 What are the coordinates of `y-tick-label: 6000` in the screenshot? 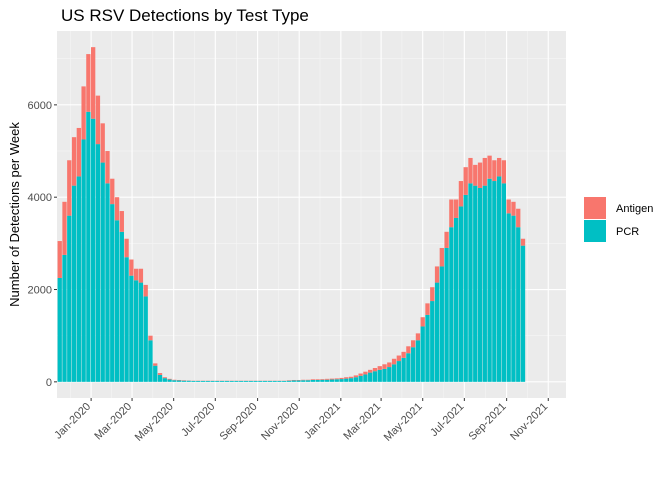 It's located at (40, 106).